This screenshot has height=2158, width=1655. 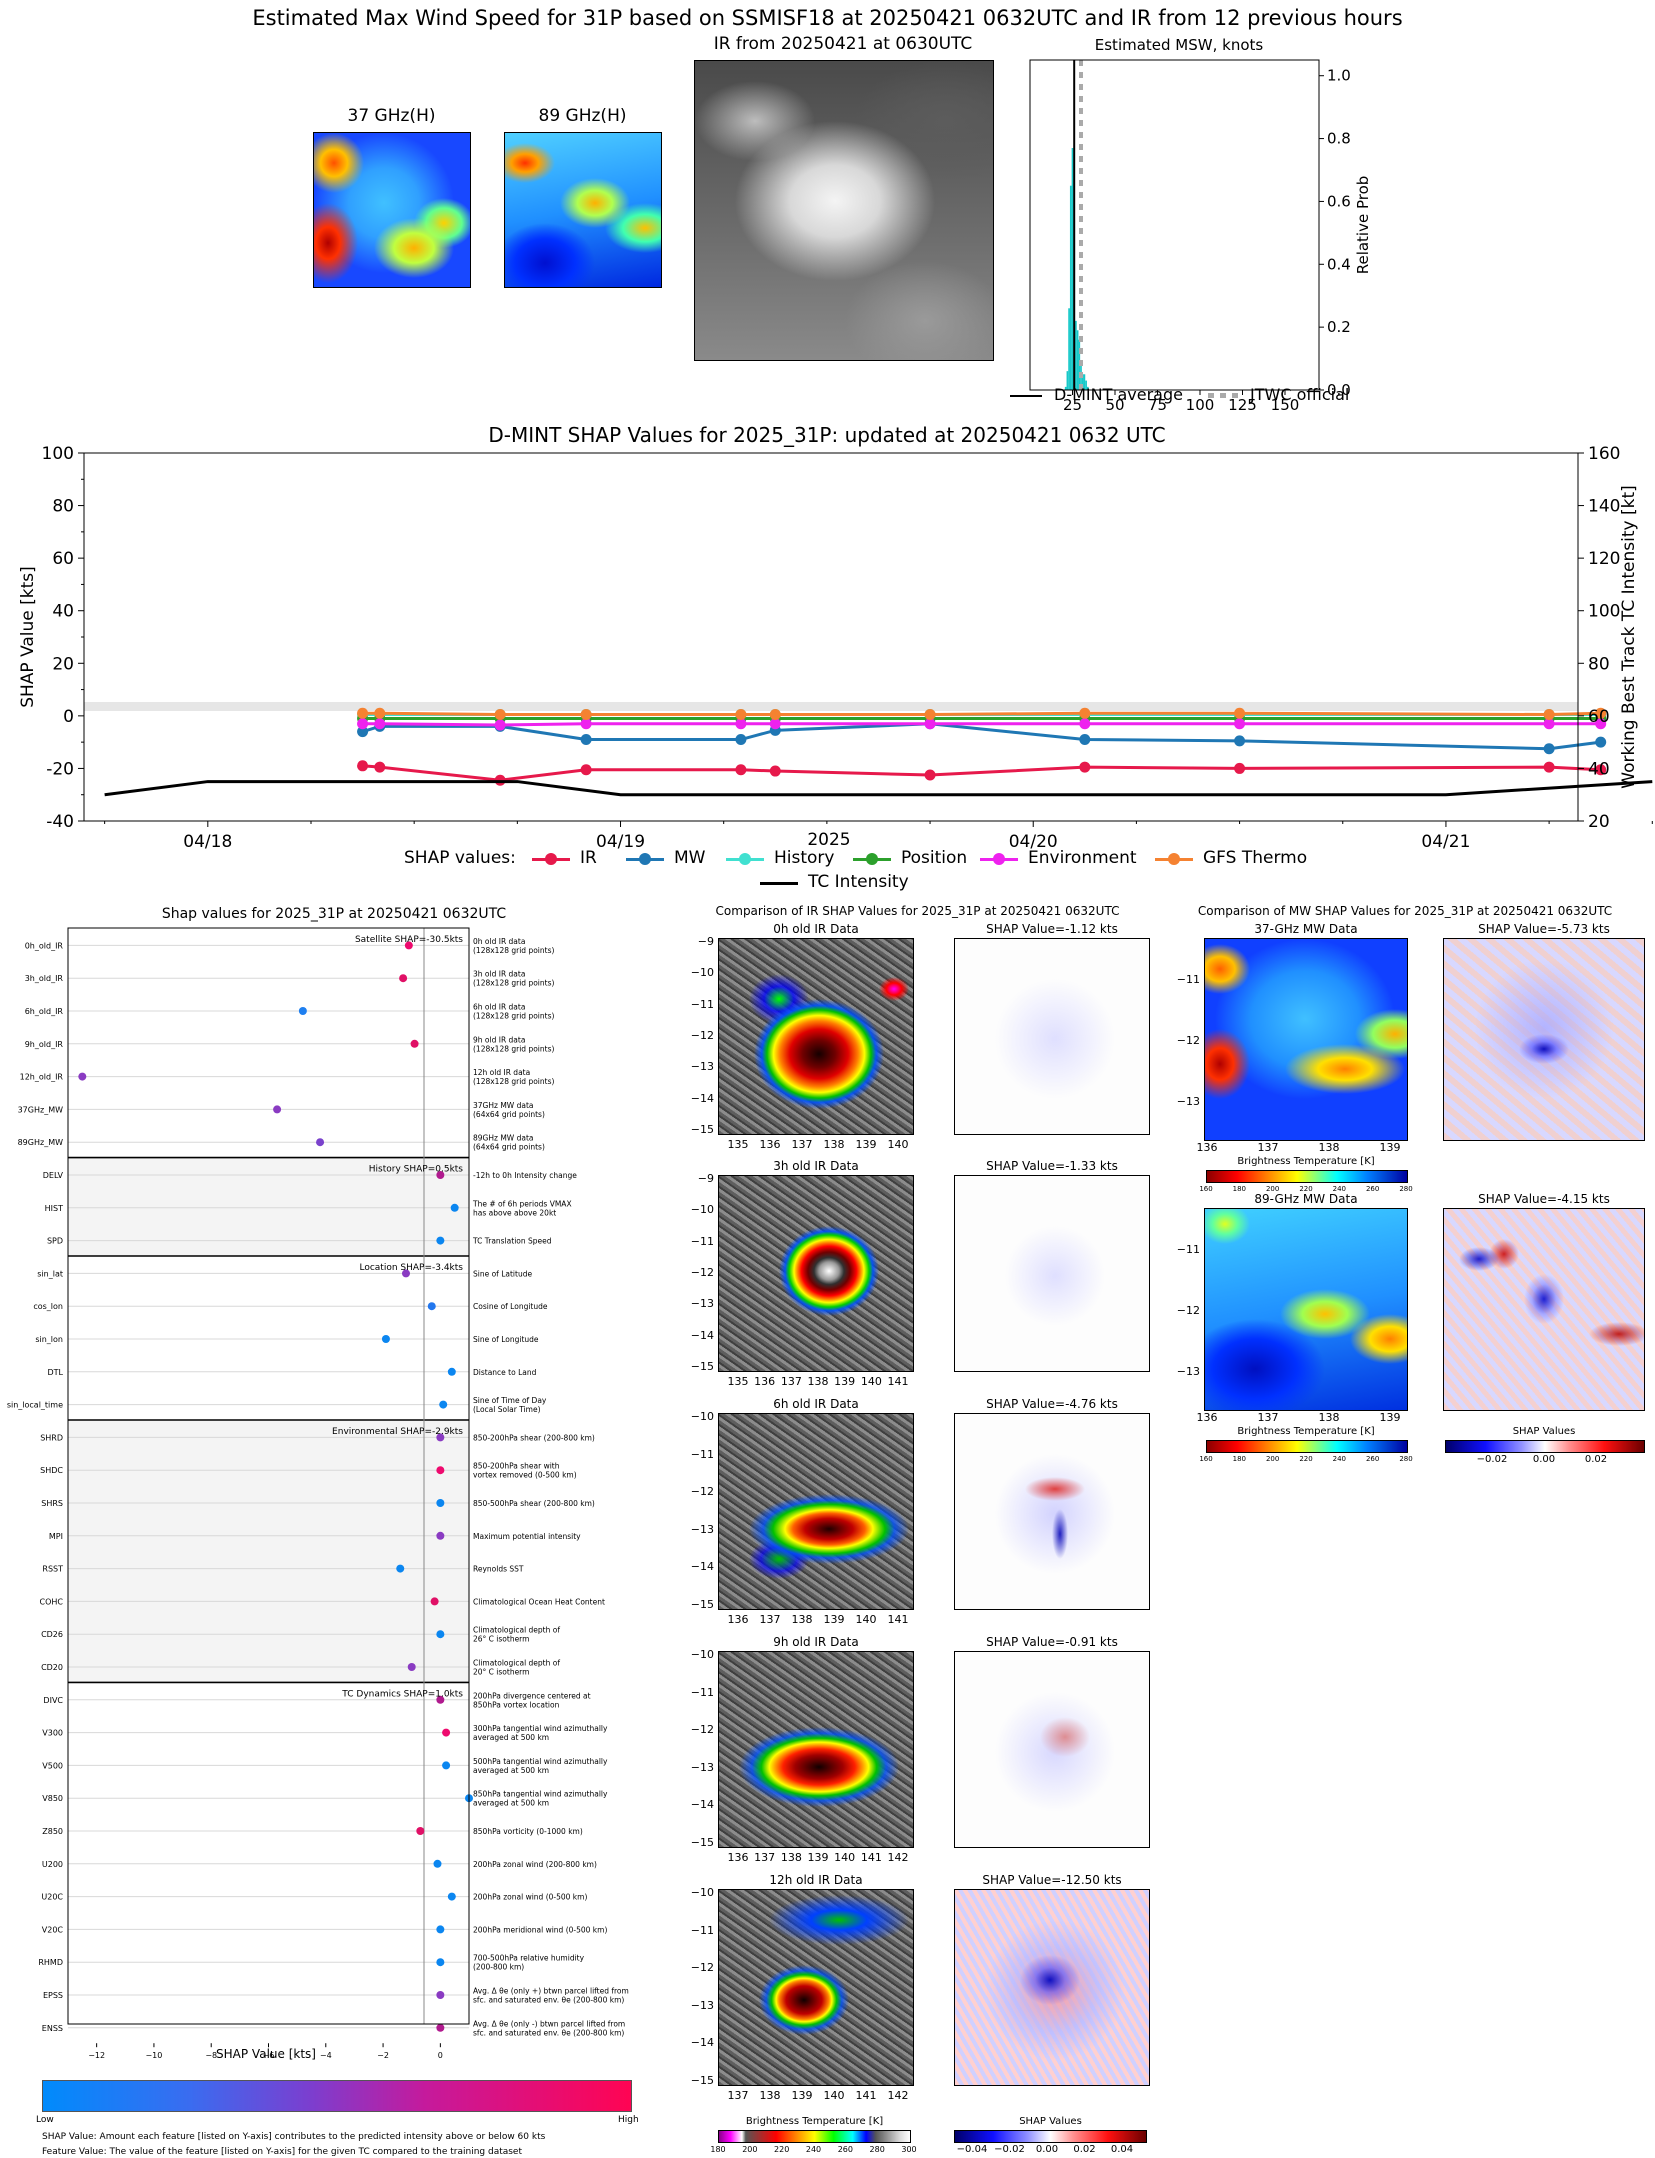 I want to click on ir-shap-tick: −0.02, so click(x=1009, y=2149).